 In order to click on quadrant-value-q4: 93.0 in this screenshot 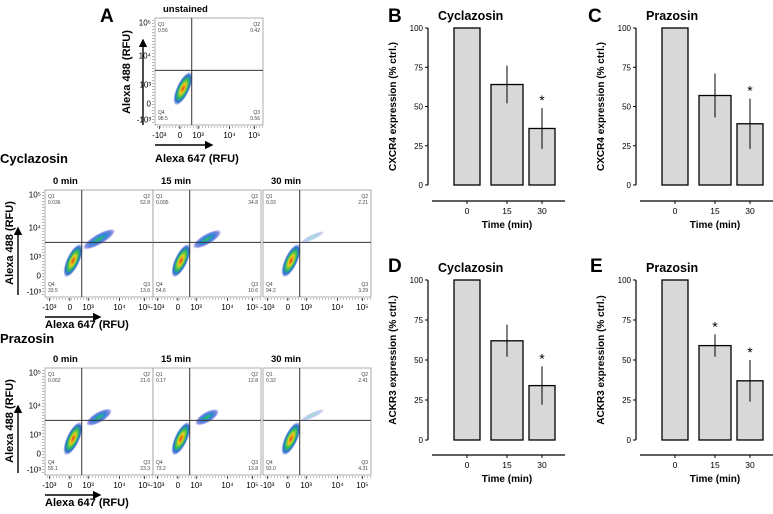, I will do `click(271, 469)`.